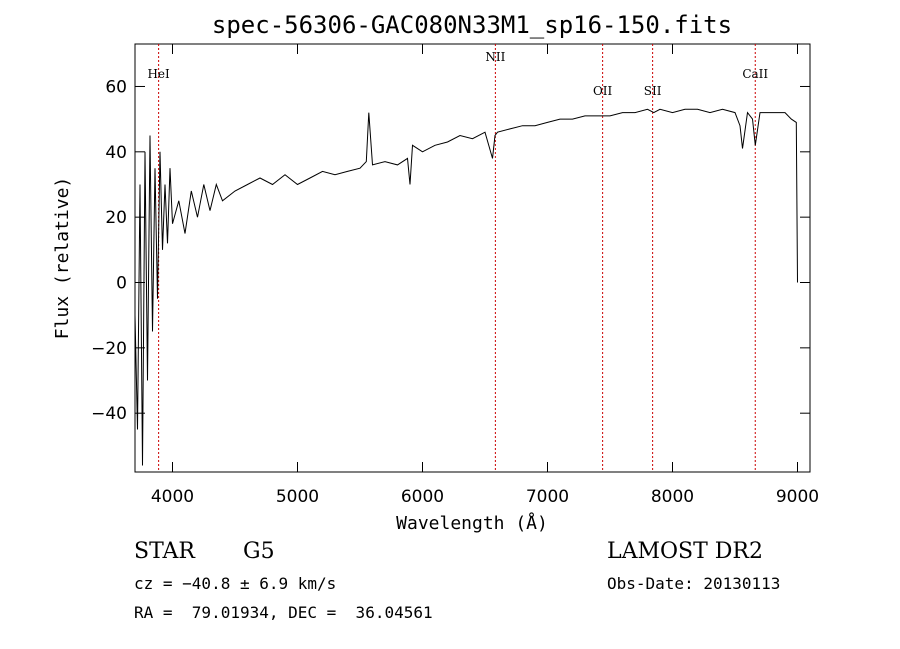  Describe the element at coordinates (259, 551) in the screenshot. I see `object-subclass: G5` at that location.